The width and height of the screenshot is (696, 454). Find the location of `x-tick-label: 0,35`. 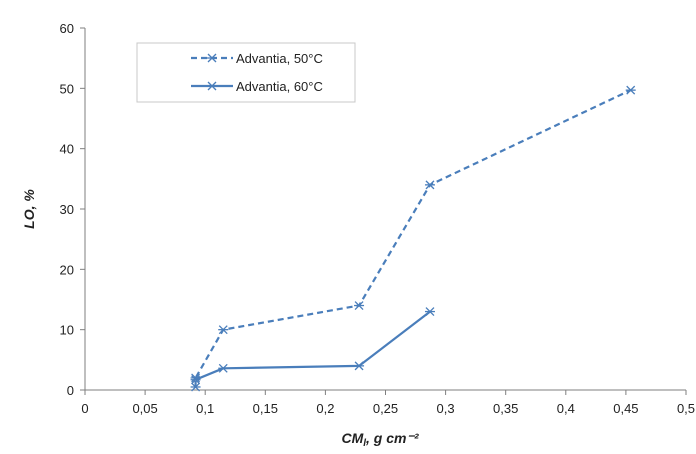

x-tick-label: 0,35 is located at coordinates (505, 408).